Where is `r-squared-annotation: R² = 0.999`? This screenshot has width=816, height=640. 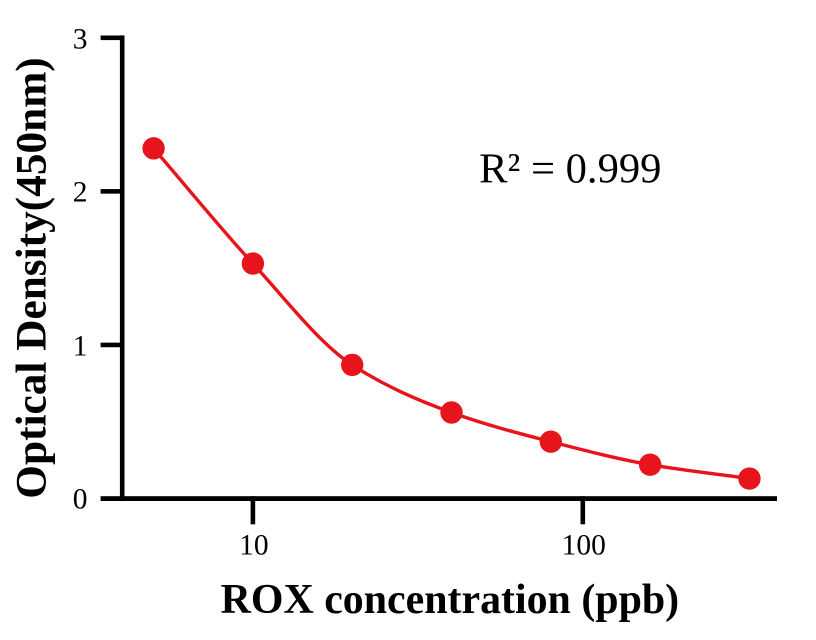
r-squared-annotation: R² = 0.999 is located at coordinates (570, 169).